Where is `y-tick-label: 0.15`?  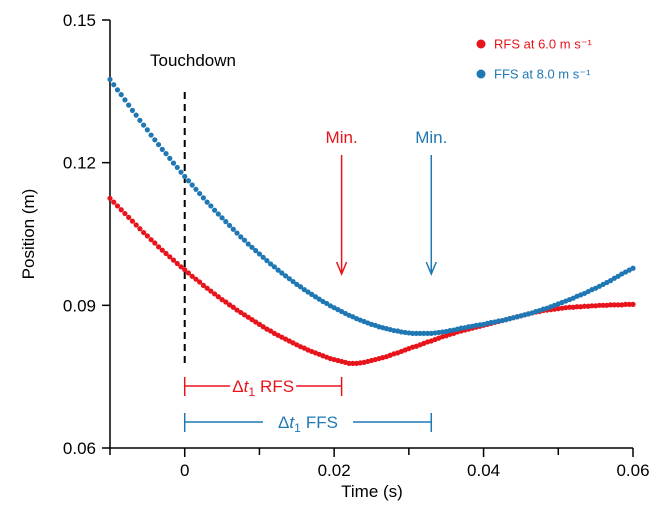
y-tick-label: 0.15 is located at coordinates (79, 20).